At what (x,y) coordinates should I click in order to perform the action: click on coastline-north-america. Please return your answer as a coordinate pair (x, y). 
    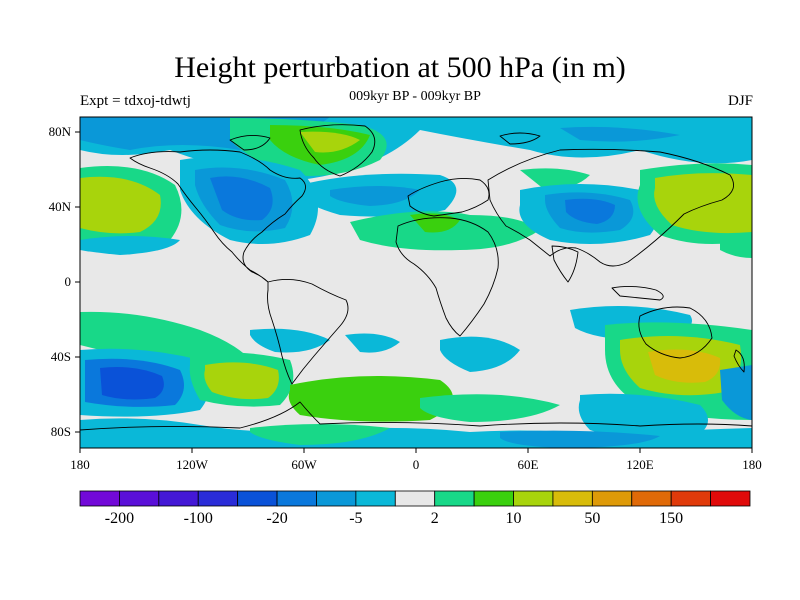
    Looking at the image, I should click on (217, 216).